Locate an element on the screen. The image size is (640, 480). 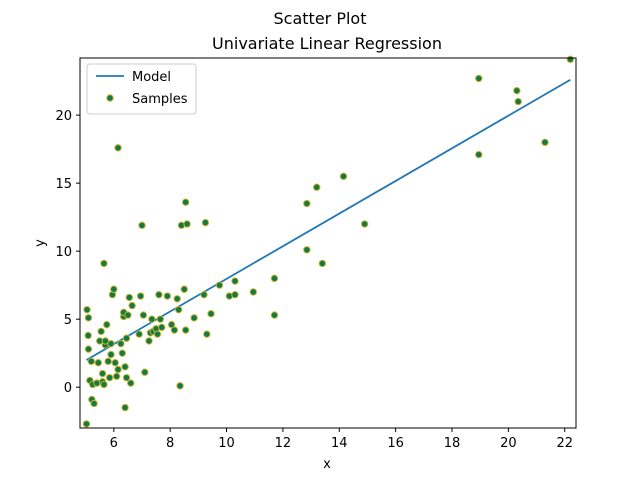
x-tick-label: 12 is located at coordinates (283, 443).